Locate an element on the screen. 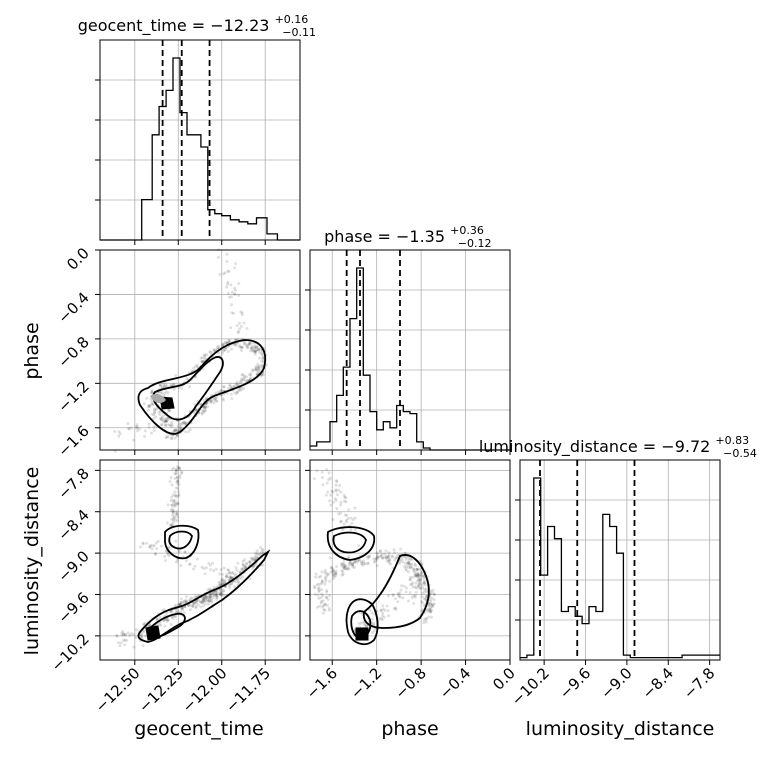 Image resolution: width=760 pixels, height=760 pixels. title-phase-minus: −0.12 is located at coordinates (475, 243).